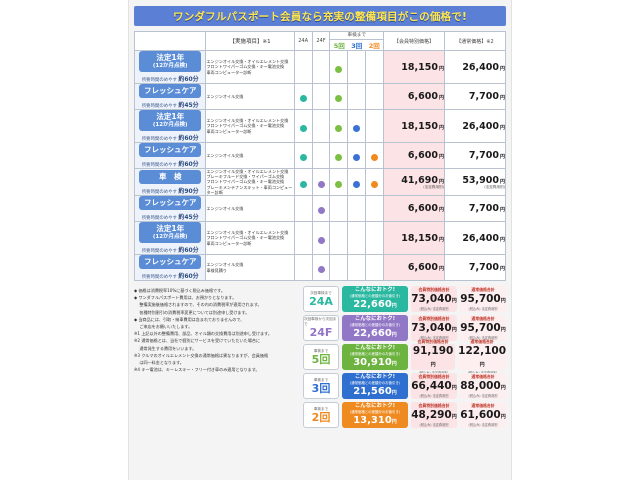  I want to click on header-col-2: 2回, so click(374, 46).